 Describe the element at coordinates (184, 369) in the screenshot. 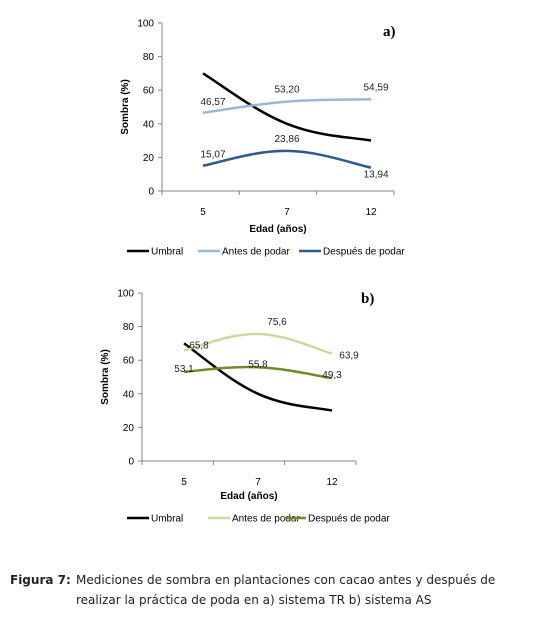

I see `data-label: 53,1` at that location.